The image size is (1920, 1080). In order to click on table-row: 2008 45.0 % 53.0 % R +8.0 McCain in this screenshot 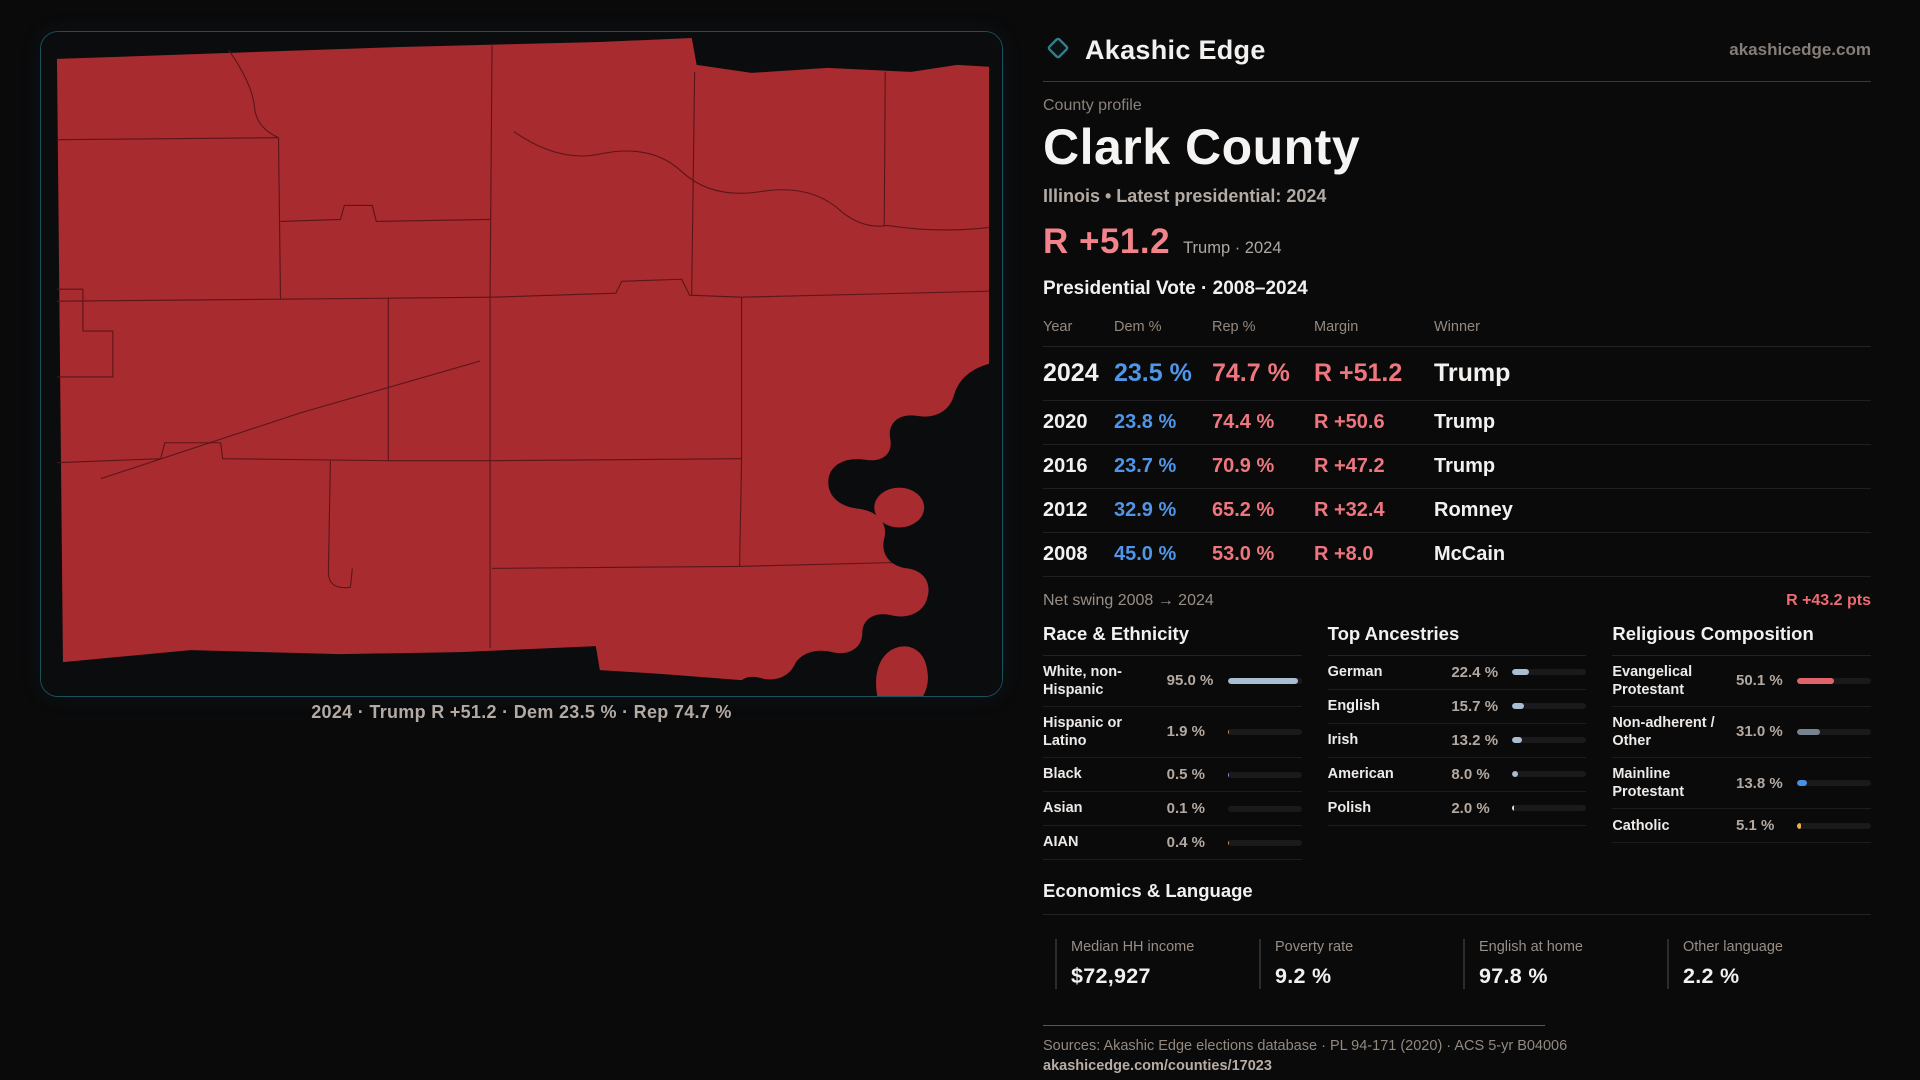, I will do `click(1457, 555)`.